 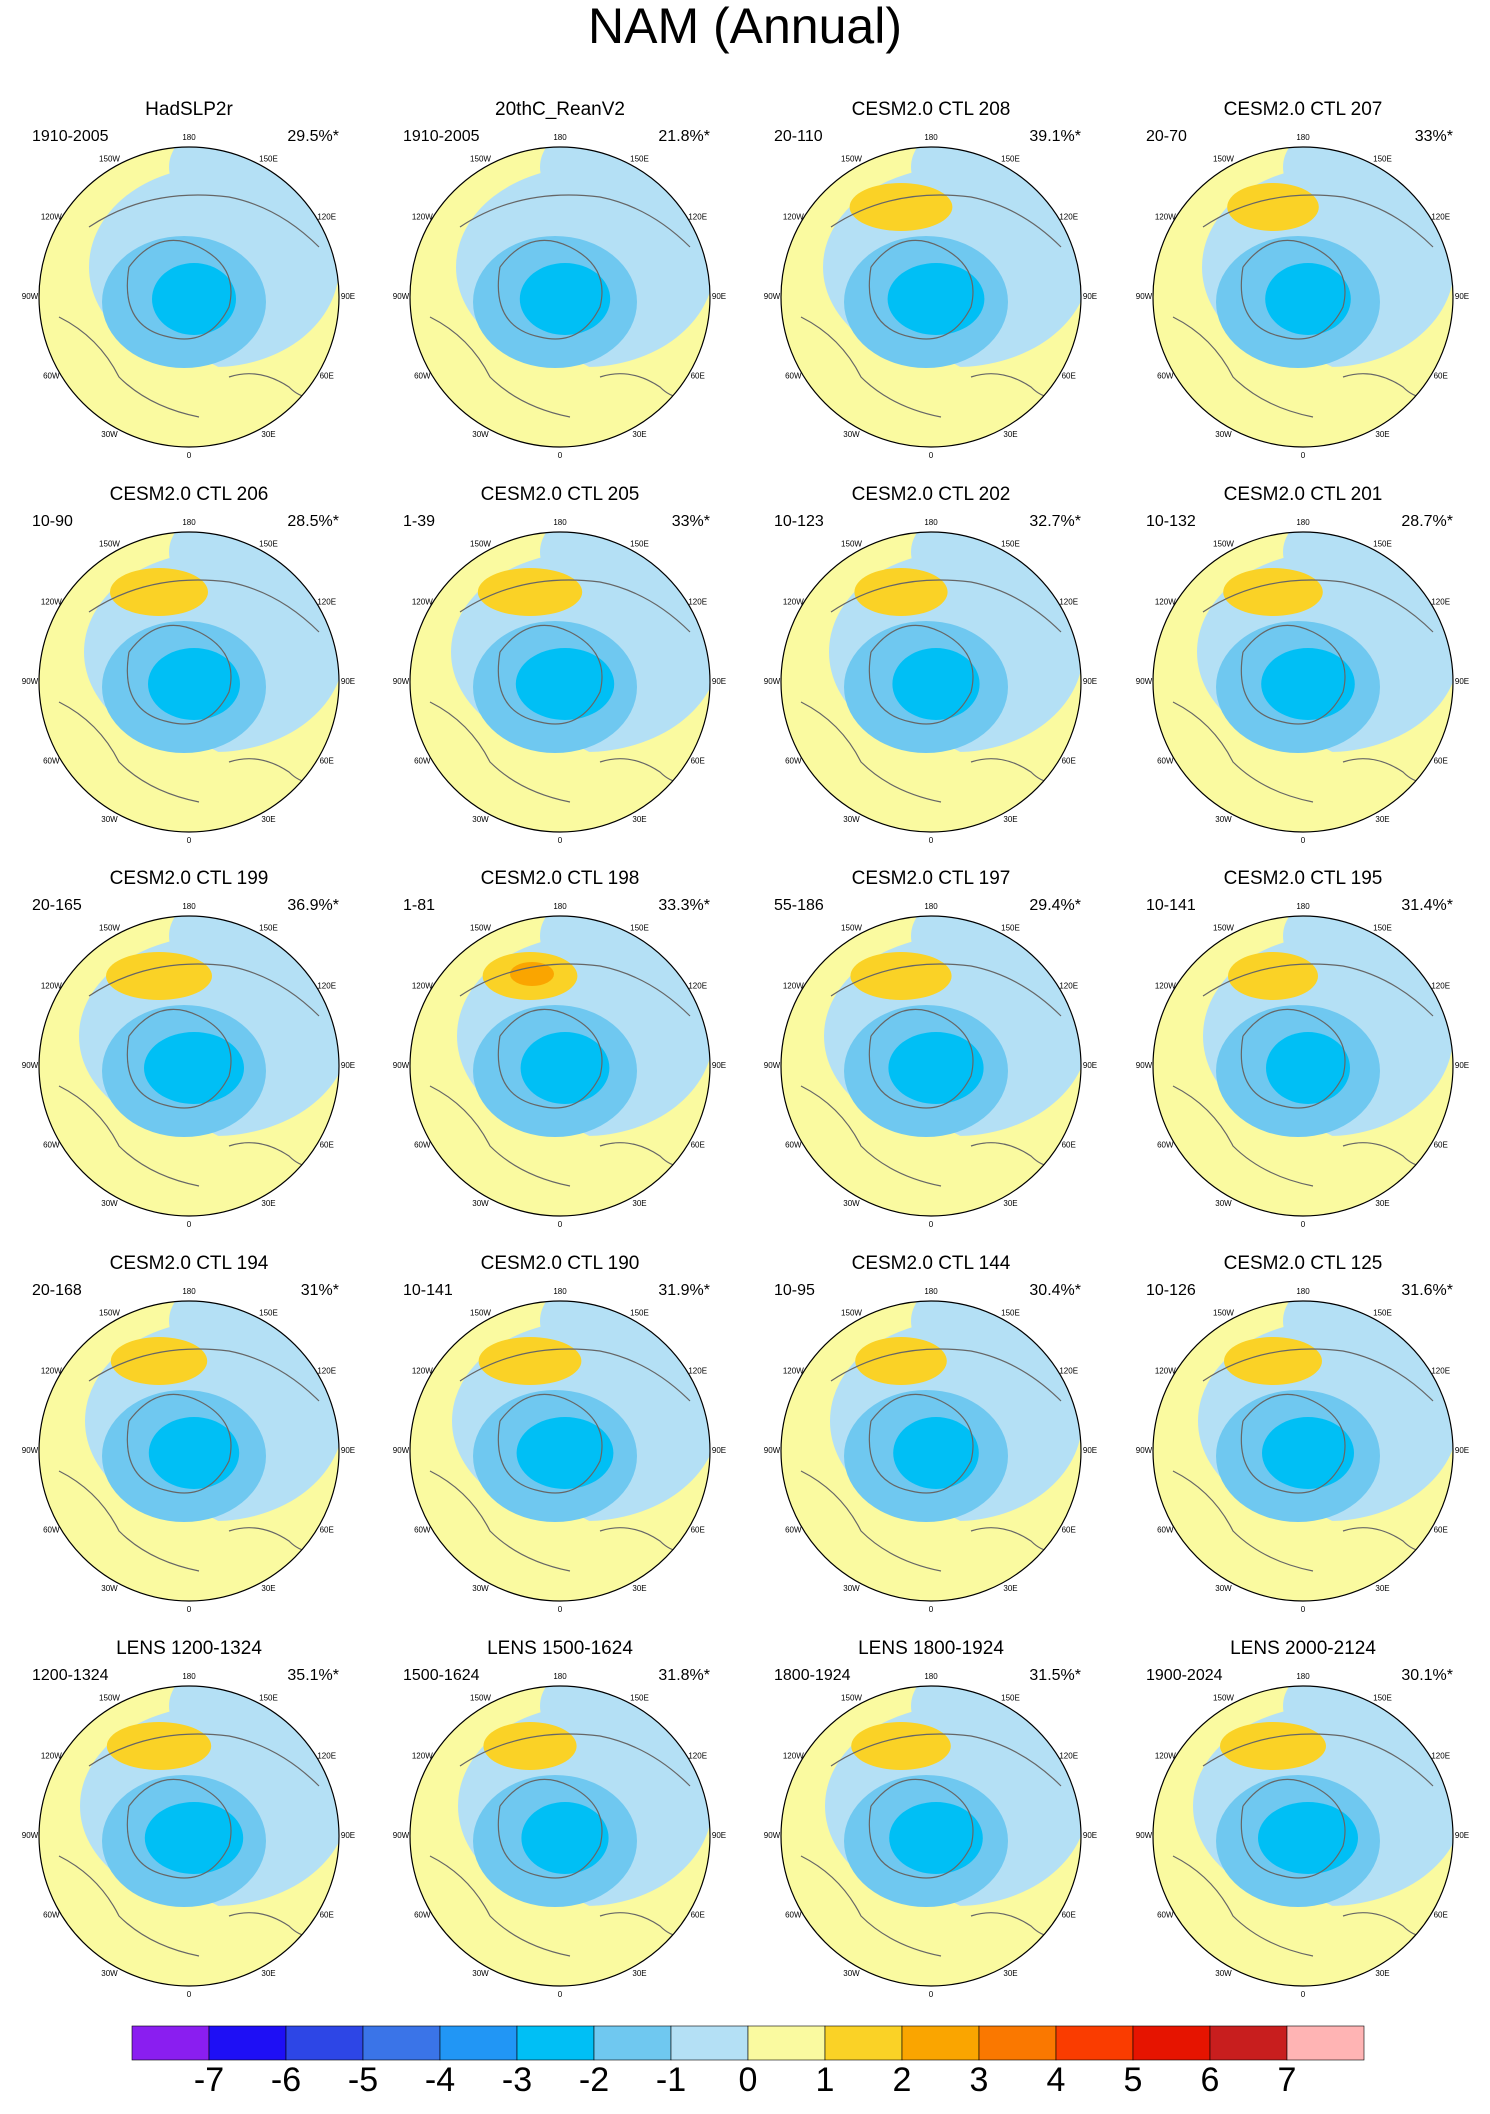 I want to click on panel-percent: 31.6%*, so click(x=1427, y=1290).